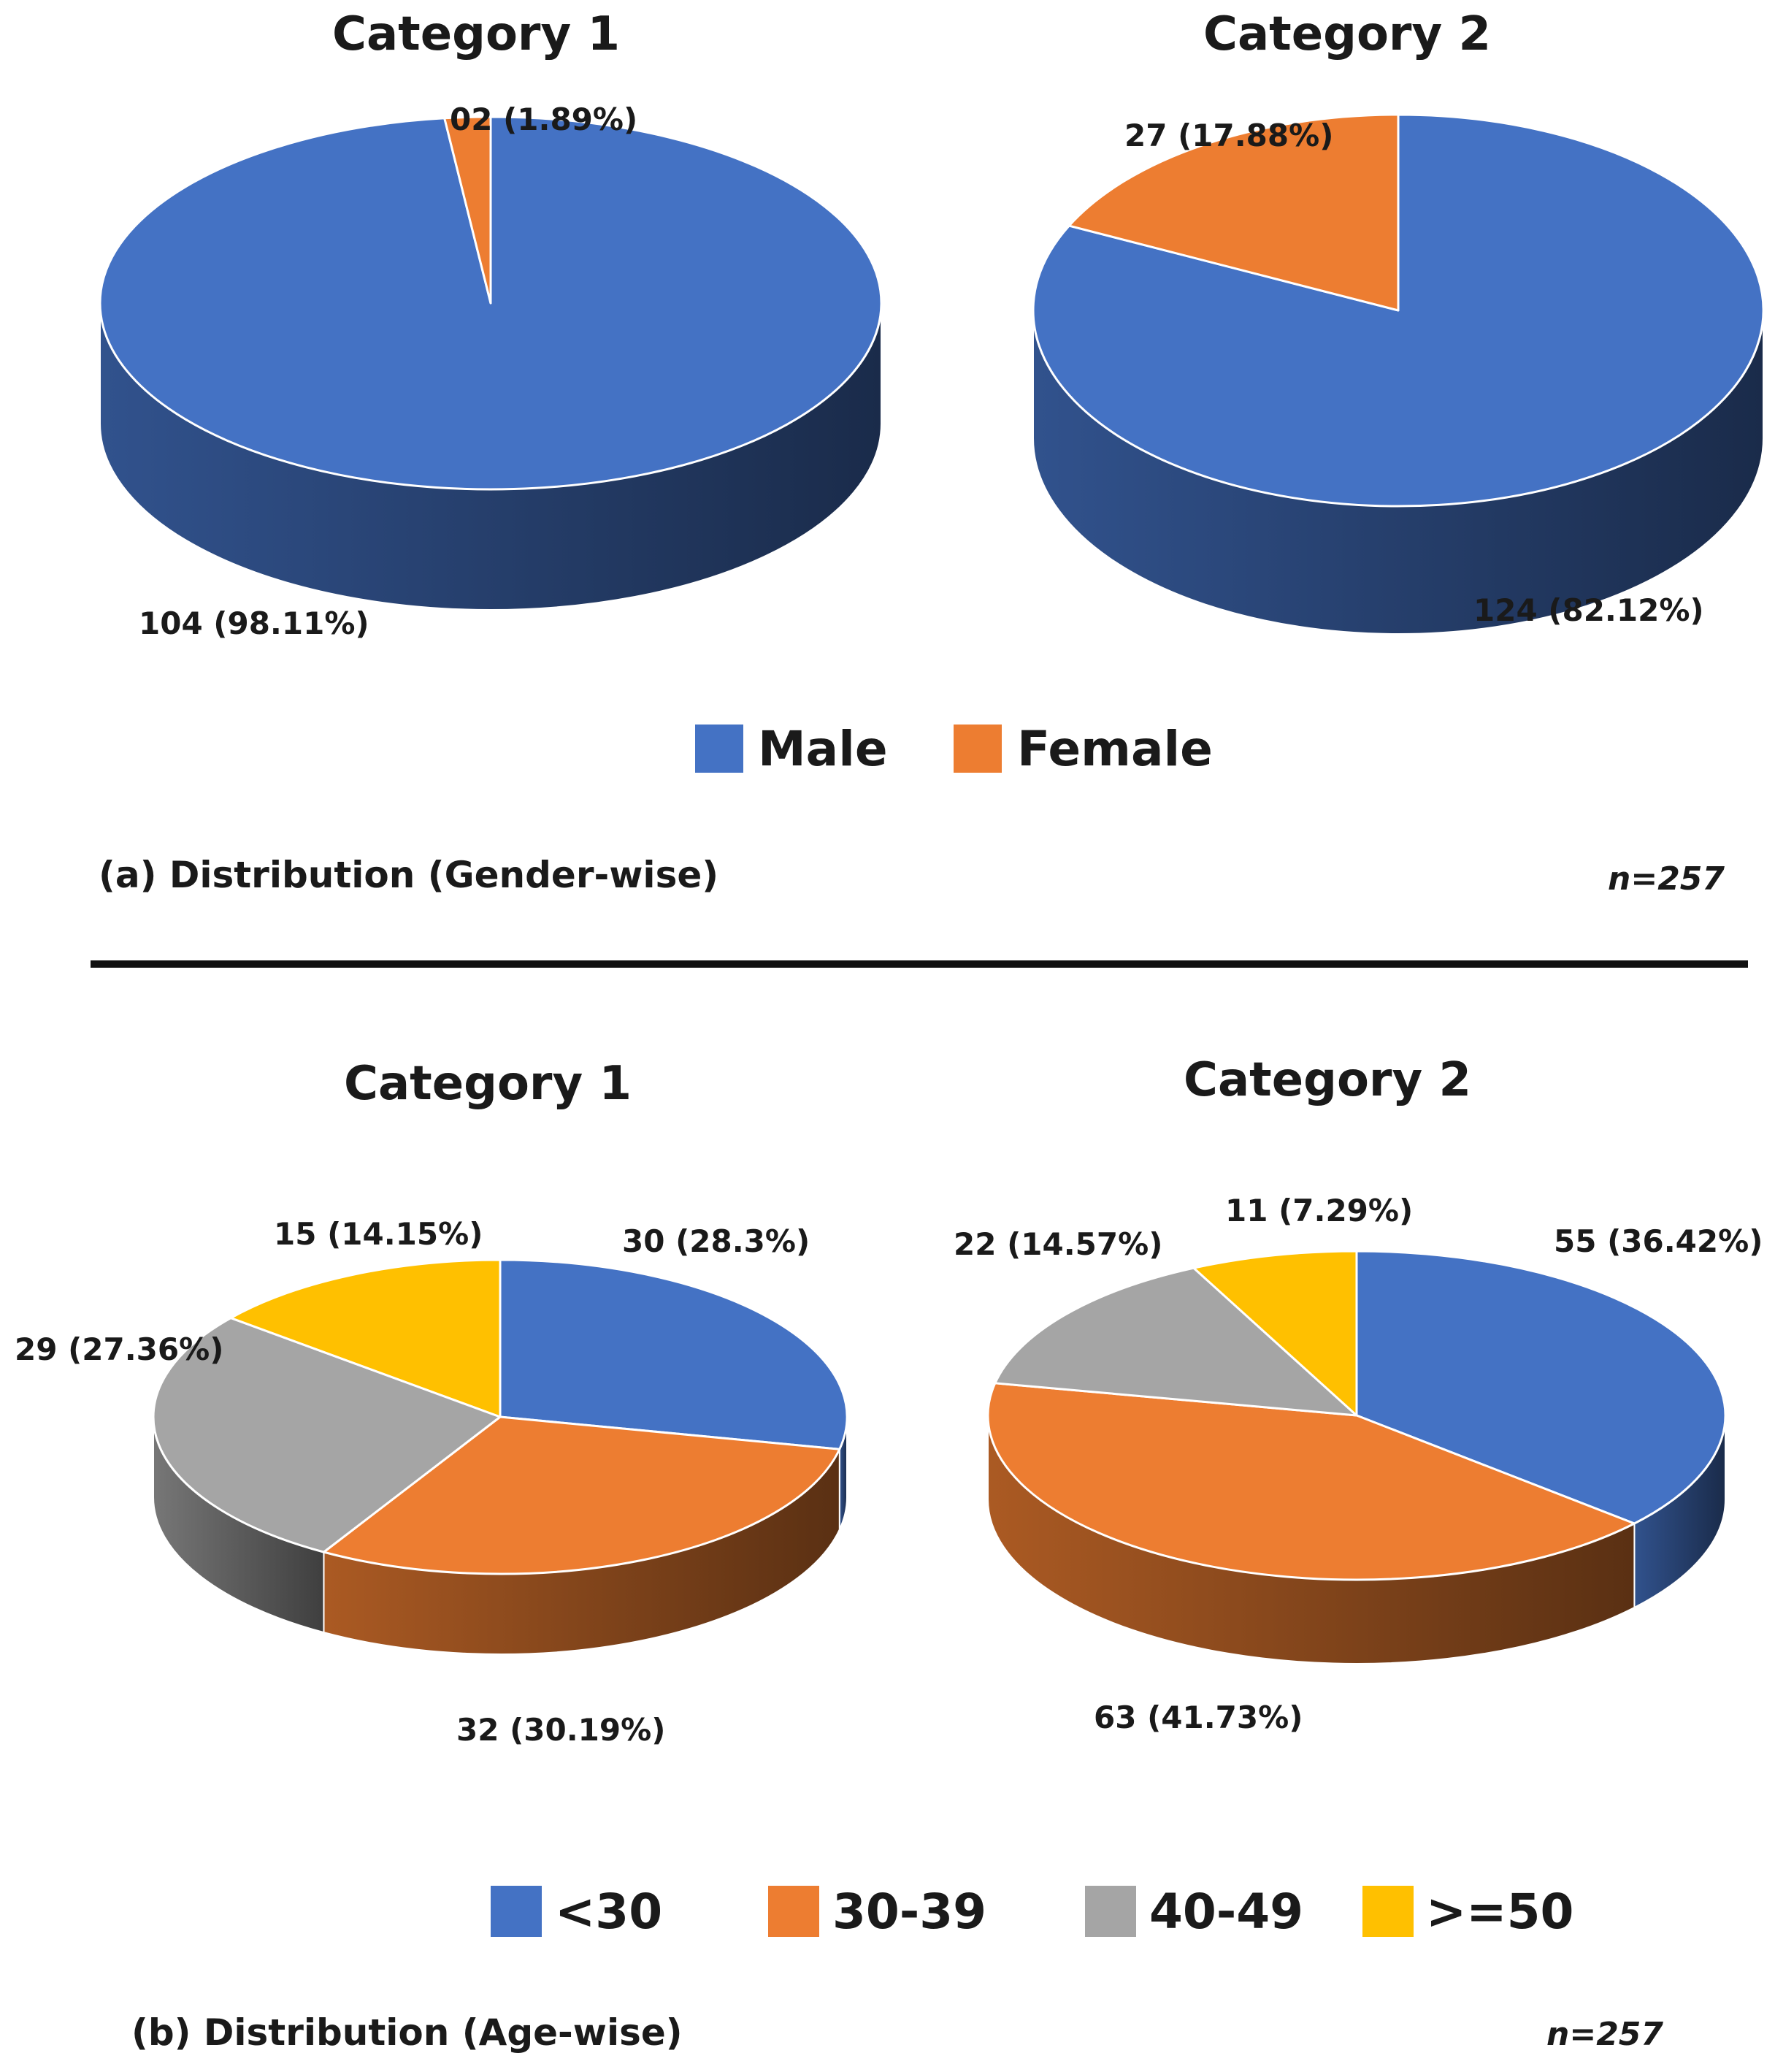 Image resolution: width=1775 pixels, height=2072 pixels. What do you see at coordinates (119, 1349) in the screenshot?
I see `data-label-b1-40-49: 29 (27.36%)` at bounding box center [119, 1349].